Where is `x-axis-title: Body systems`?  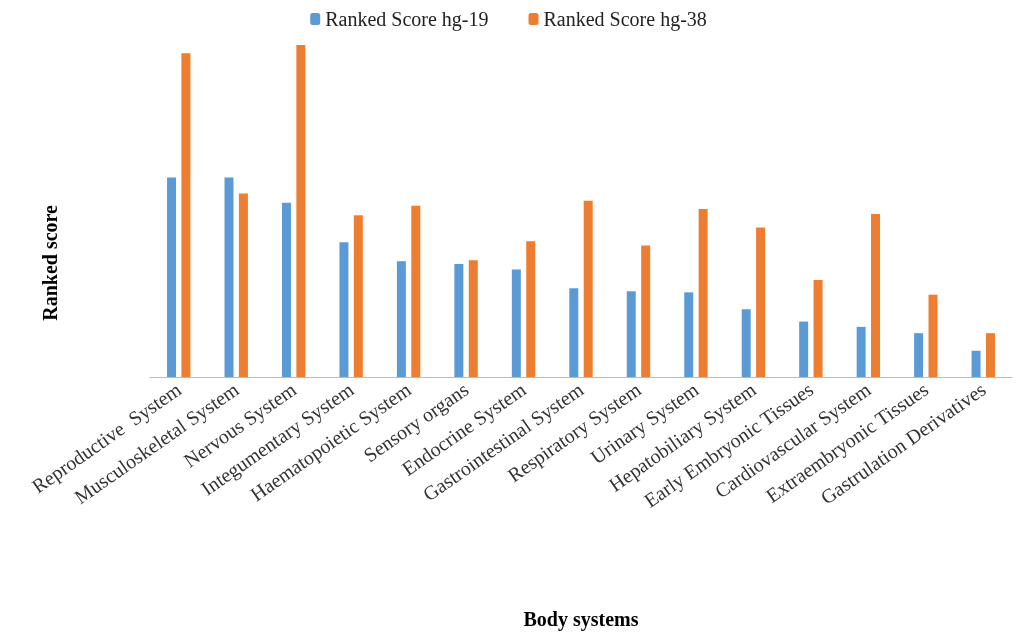
x-axis-title: Body systems is located at coordinates (581, 619).